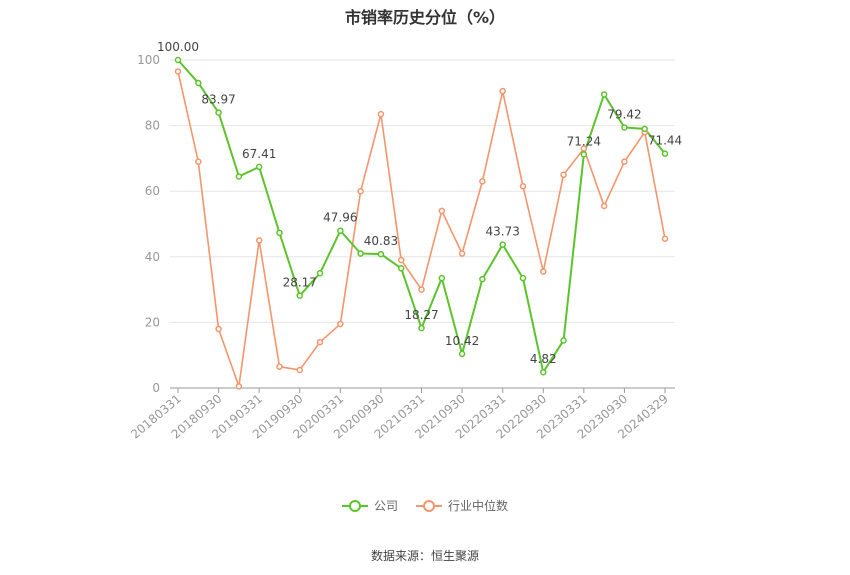 This screenshot has height=575, width=850. What do you see at coordinates (462, 341) in the screenshot?
I see `data-label: 10.42` at bounding box center [462, 341].